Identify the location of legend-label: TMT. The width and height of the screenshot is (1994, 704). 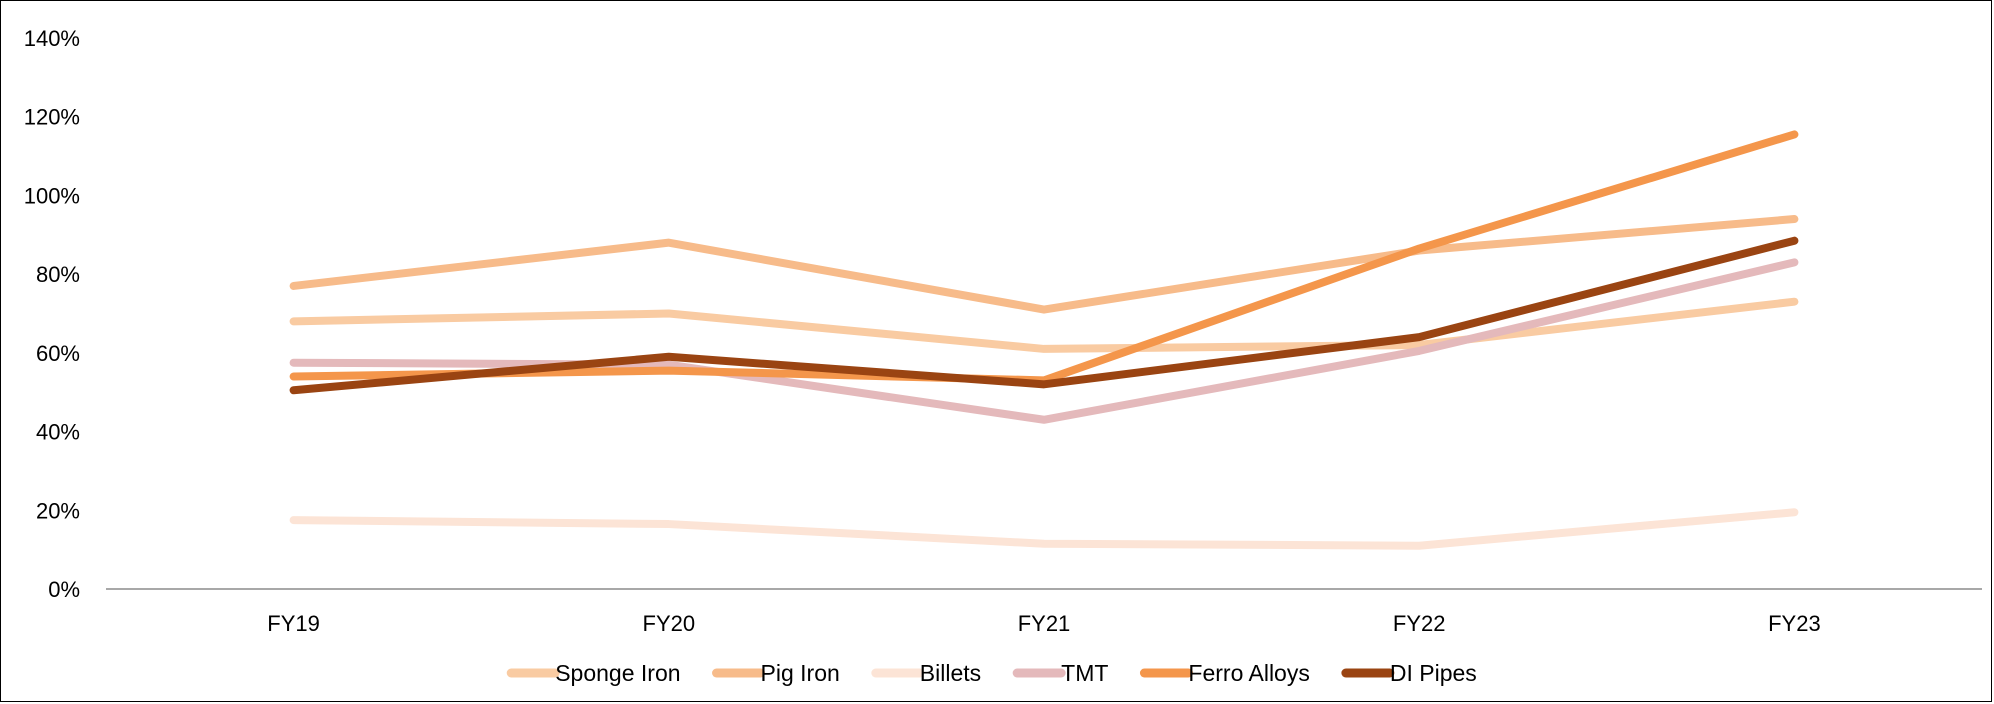
(1084, 673).